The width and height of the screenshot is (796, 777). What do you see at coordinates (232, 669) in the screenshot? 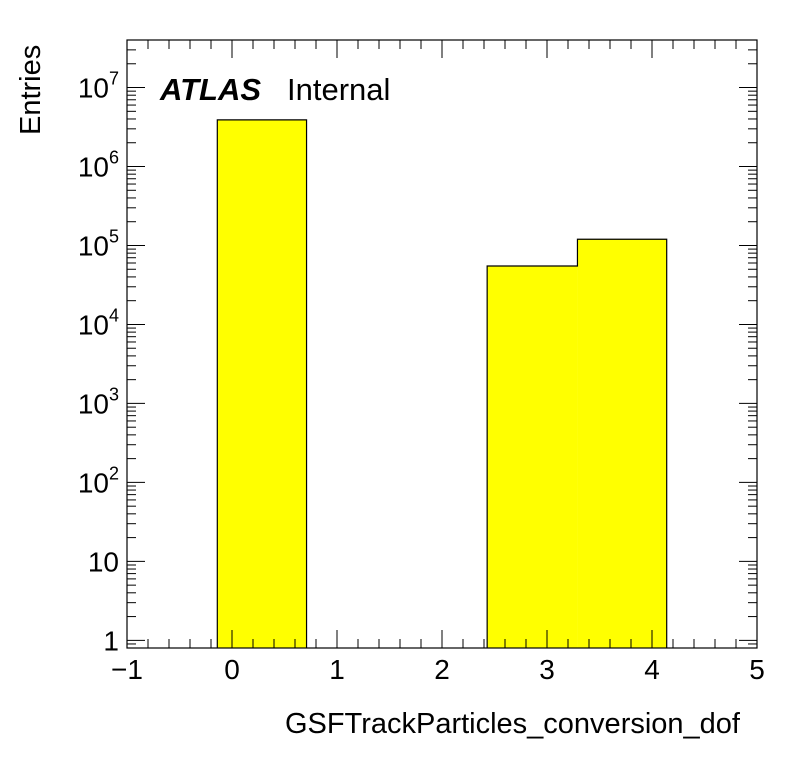
I see `x-tick-label: 0` at bounding box center [232, 669].